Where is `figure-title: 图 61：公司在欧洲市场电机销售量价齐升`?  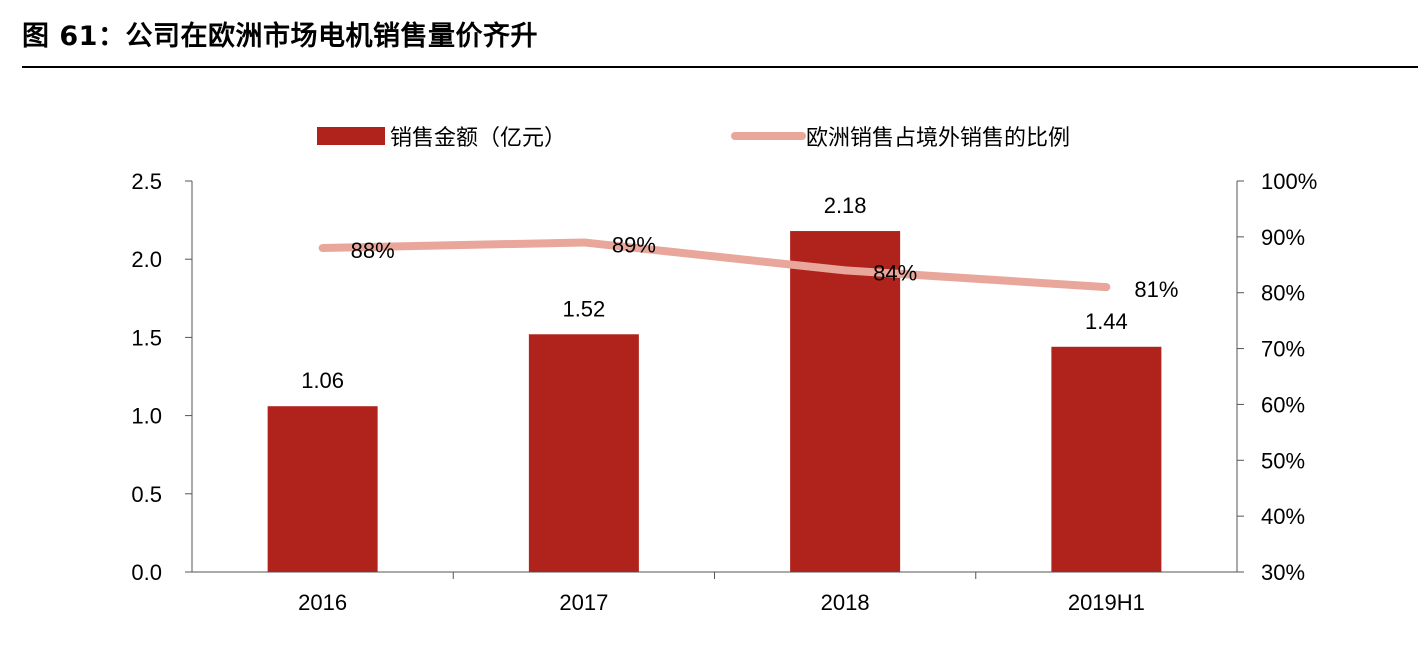 figure-title: 图 61：公司在欧洲市场电机销售量价齐升 is located at coordinates (280, 36).